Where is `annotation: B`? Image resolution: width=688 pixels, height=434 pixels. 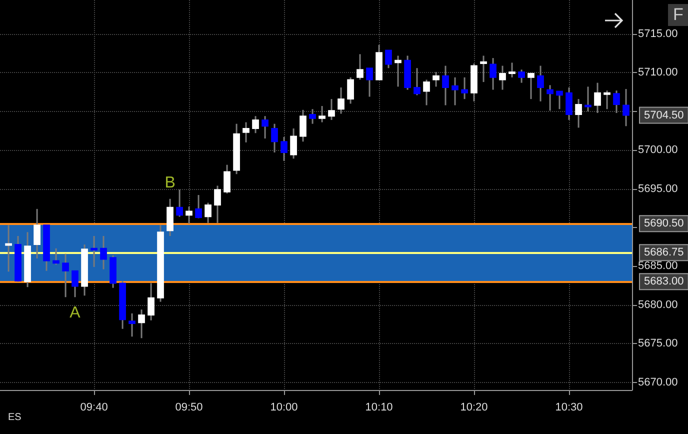 annotation: B is located at coordinates (170, 183).